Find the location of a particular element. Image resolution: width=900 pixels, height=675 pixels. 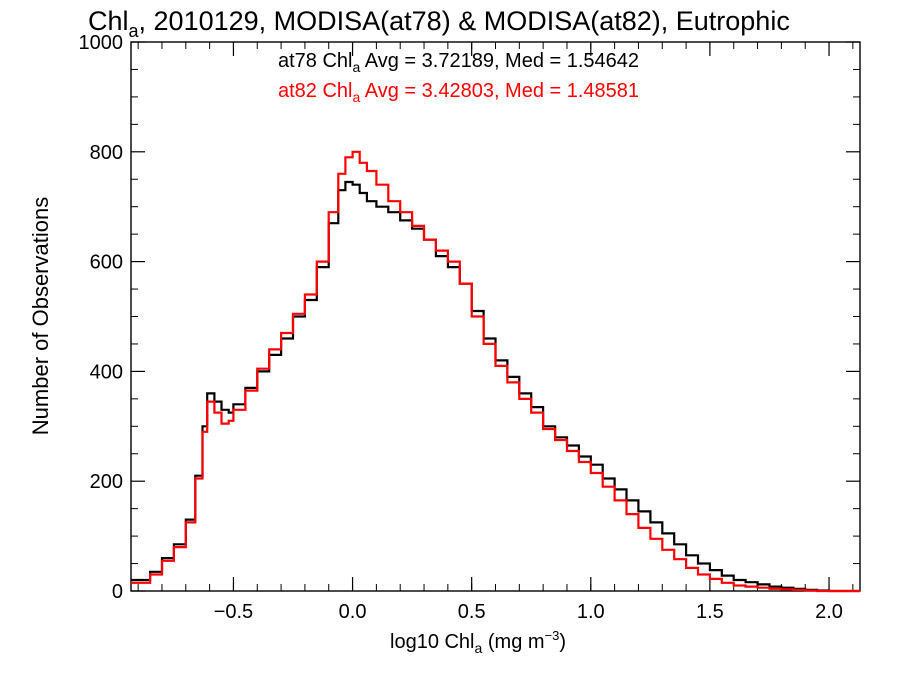

y-tick-label: 800 is located at coordinates (106, 153).